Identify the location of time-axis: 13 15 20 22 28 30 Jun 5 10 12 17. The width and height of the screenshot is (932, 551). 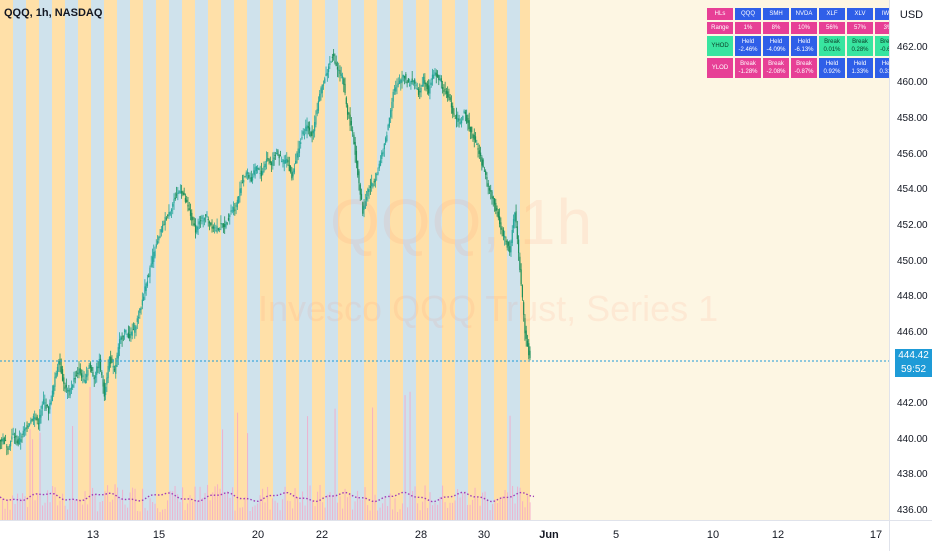
(444, 535).